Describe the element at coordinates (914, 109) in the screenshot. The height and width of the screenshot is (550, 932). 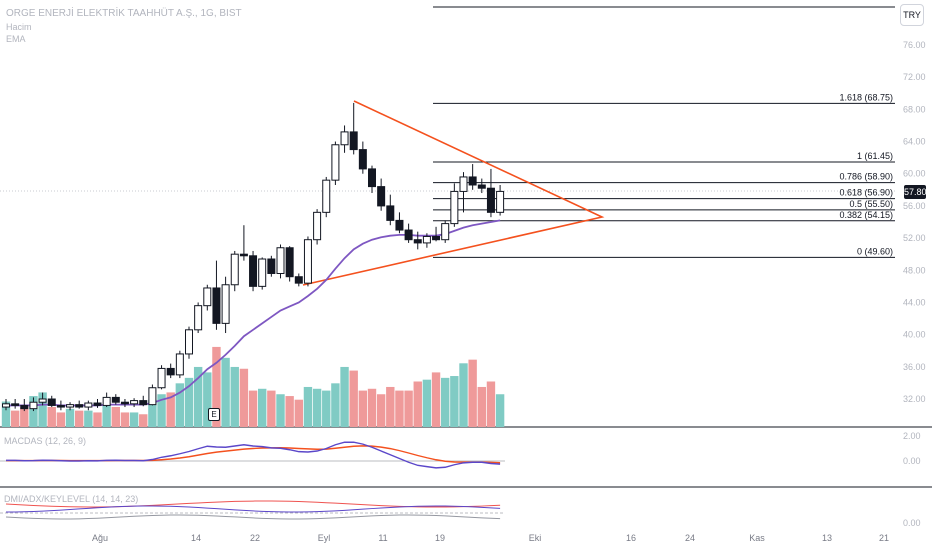
I see `price-axis-label: 68.00` at that location.